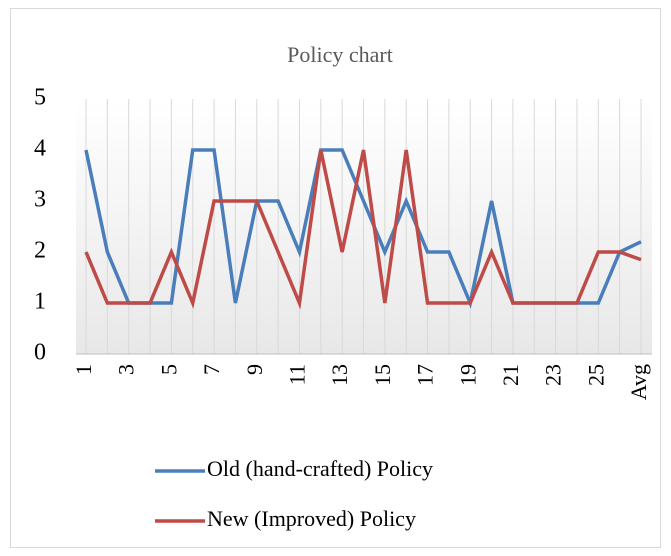 This screenshot has height=556, width=671. Describe the element at coordinates (638, 382) in the screenshot. I see `x-tick-label: Avg` at that location.